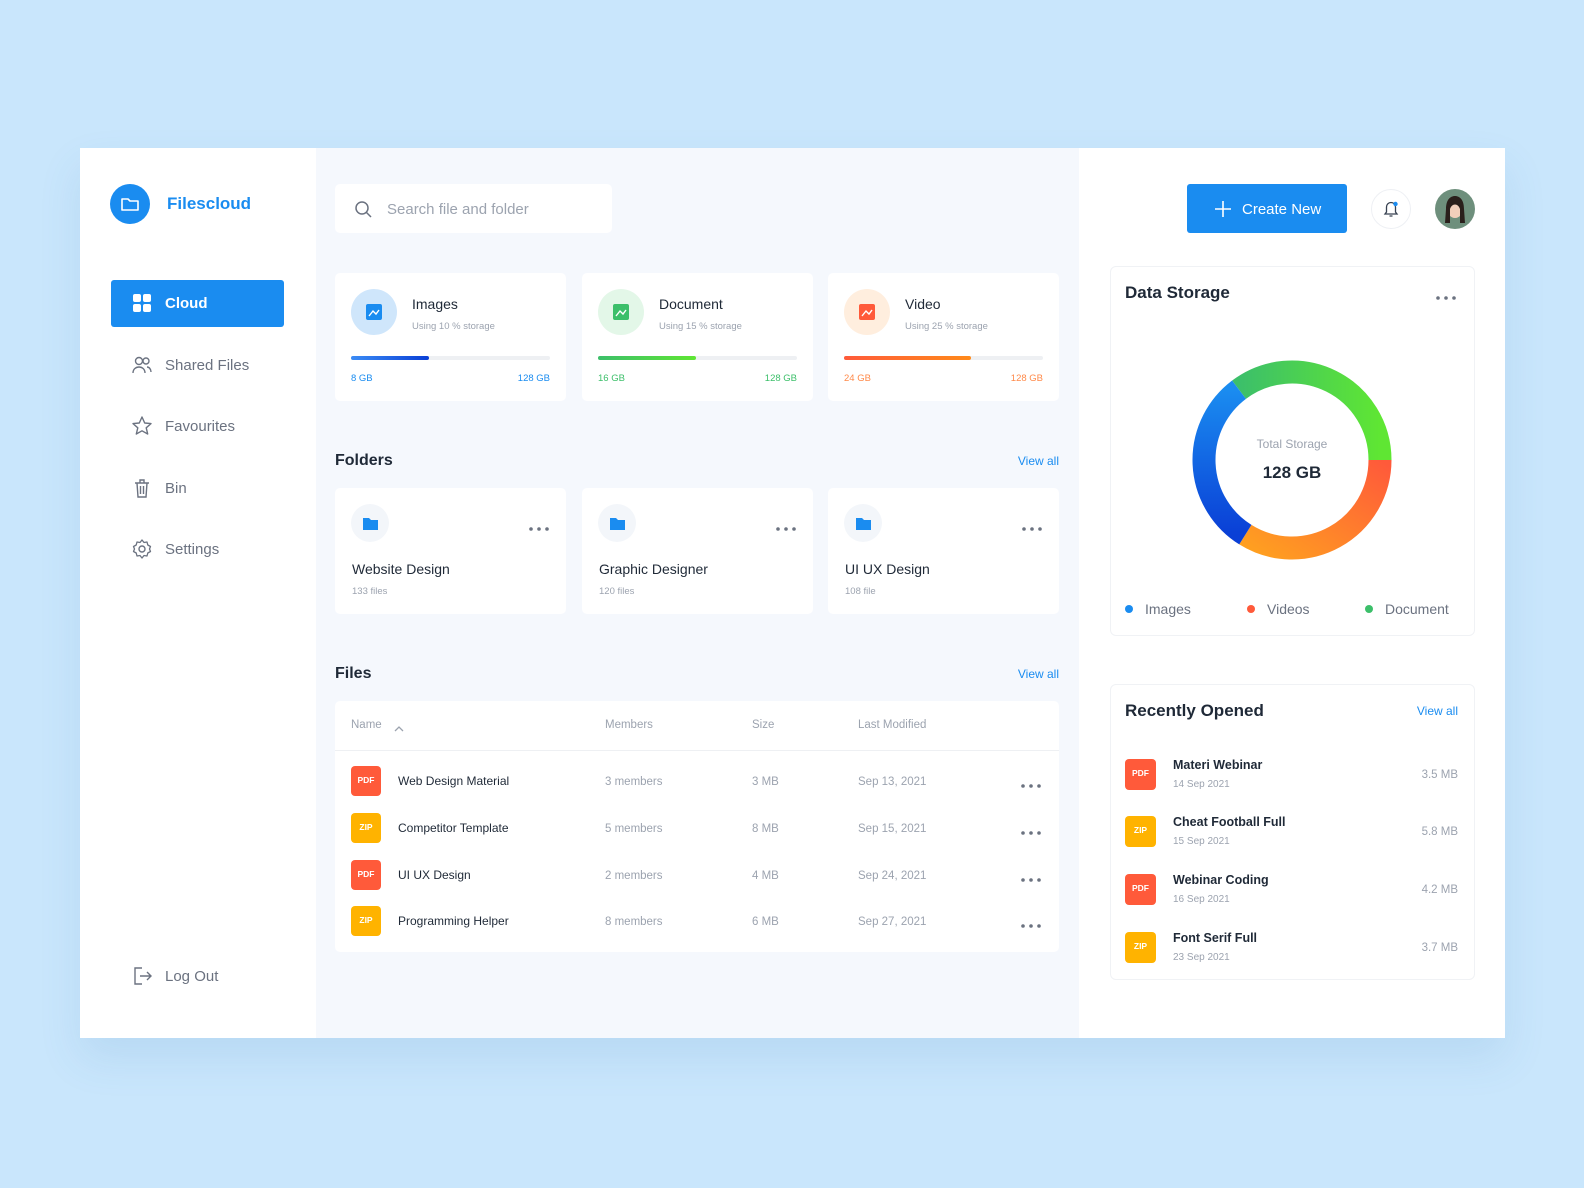  What do you see at coordinates (362, 379) in the screenshot?
I see `storage-used: 8 GB` at bounding box center [362, 379].